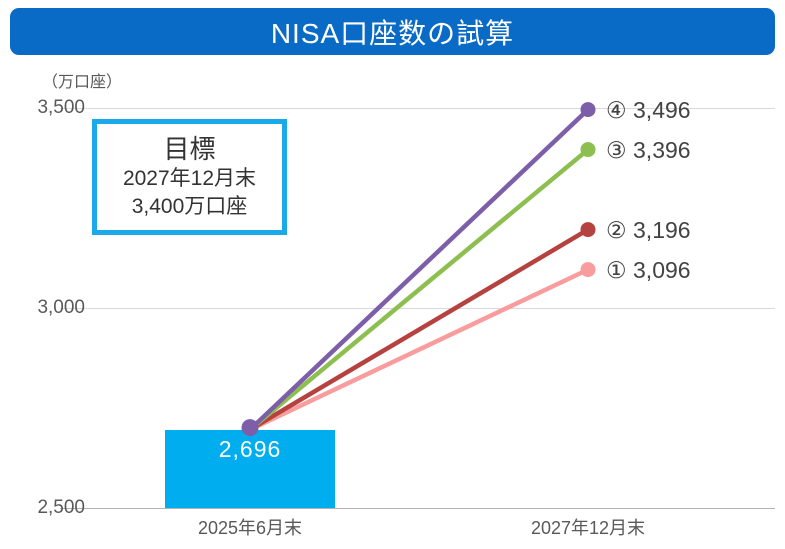 The width and height of the screenshot is (785, 549). I want to click on gridline-3,500, so click(417, 108).